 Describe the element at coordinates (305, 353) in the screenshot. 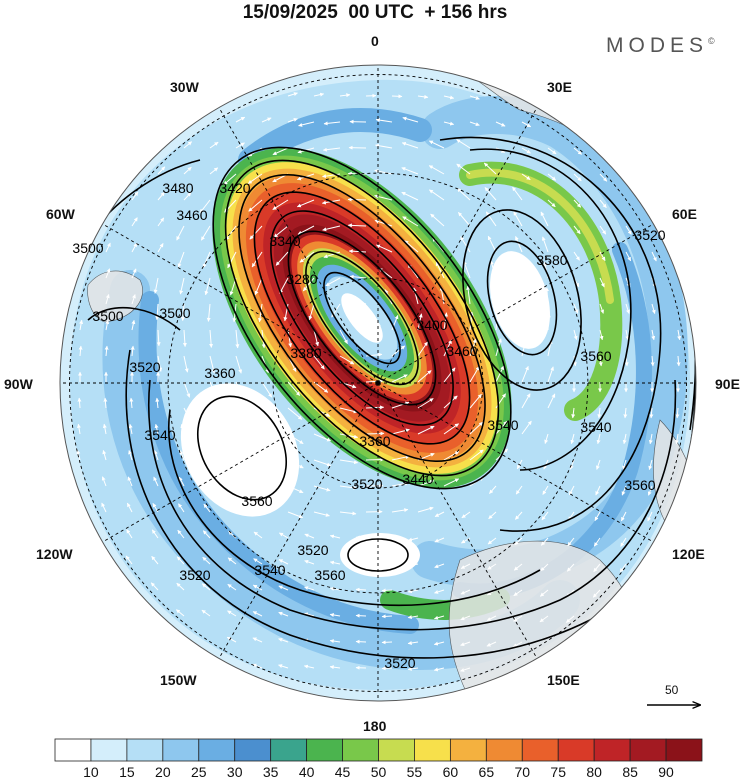

I see `contour-label: 3380` at that location.